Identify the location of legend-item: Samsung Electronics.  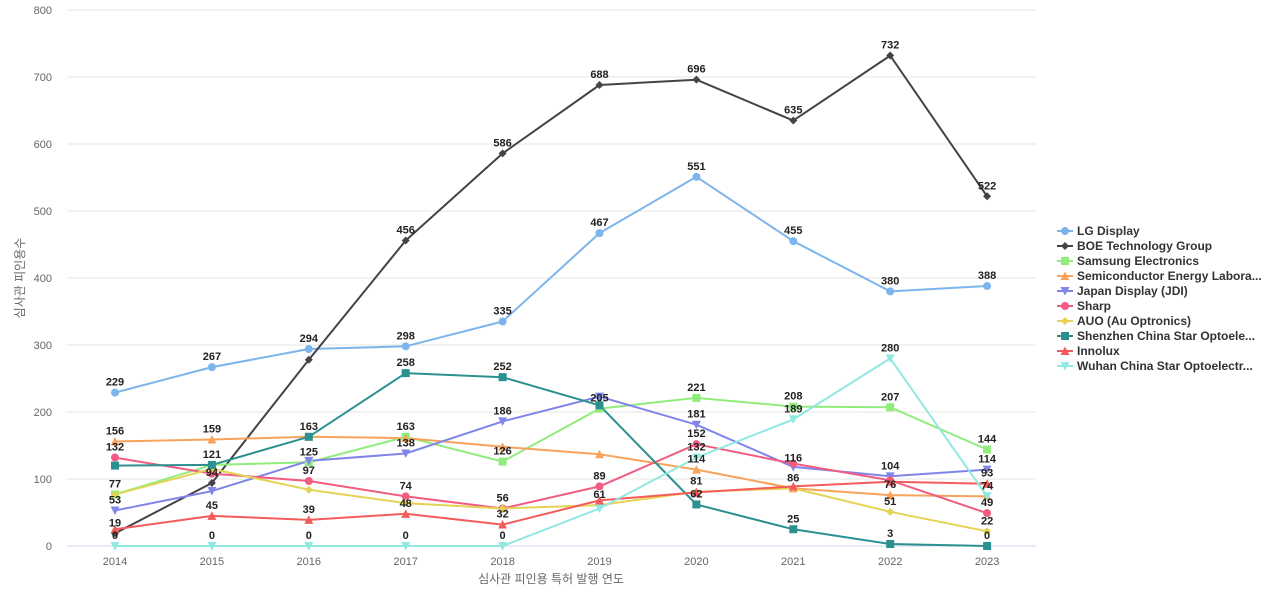
(1128, 261).